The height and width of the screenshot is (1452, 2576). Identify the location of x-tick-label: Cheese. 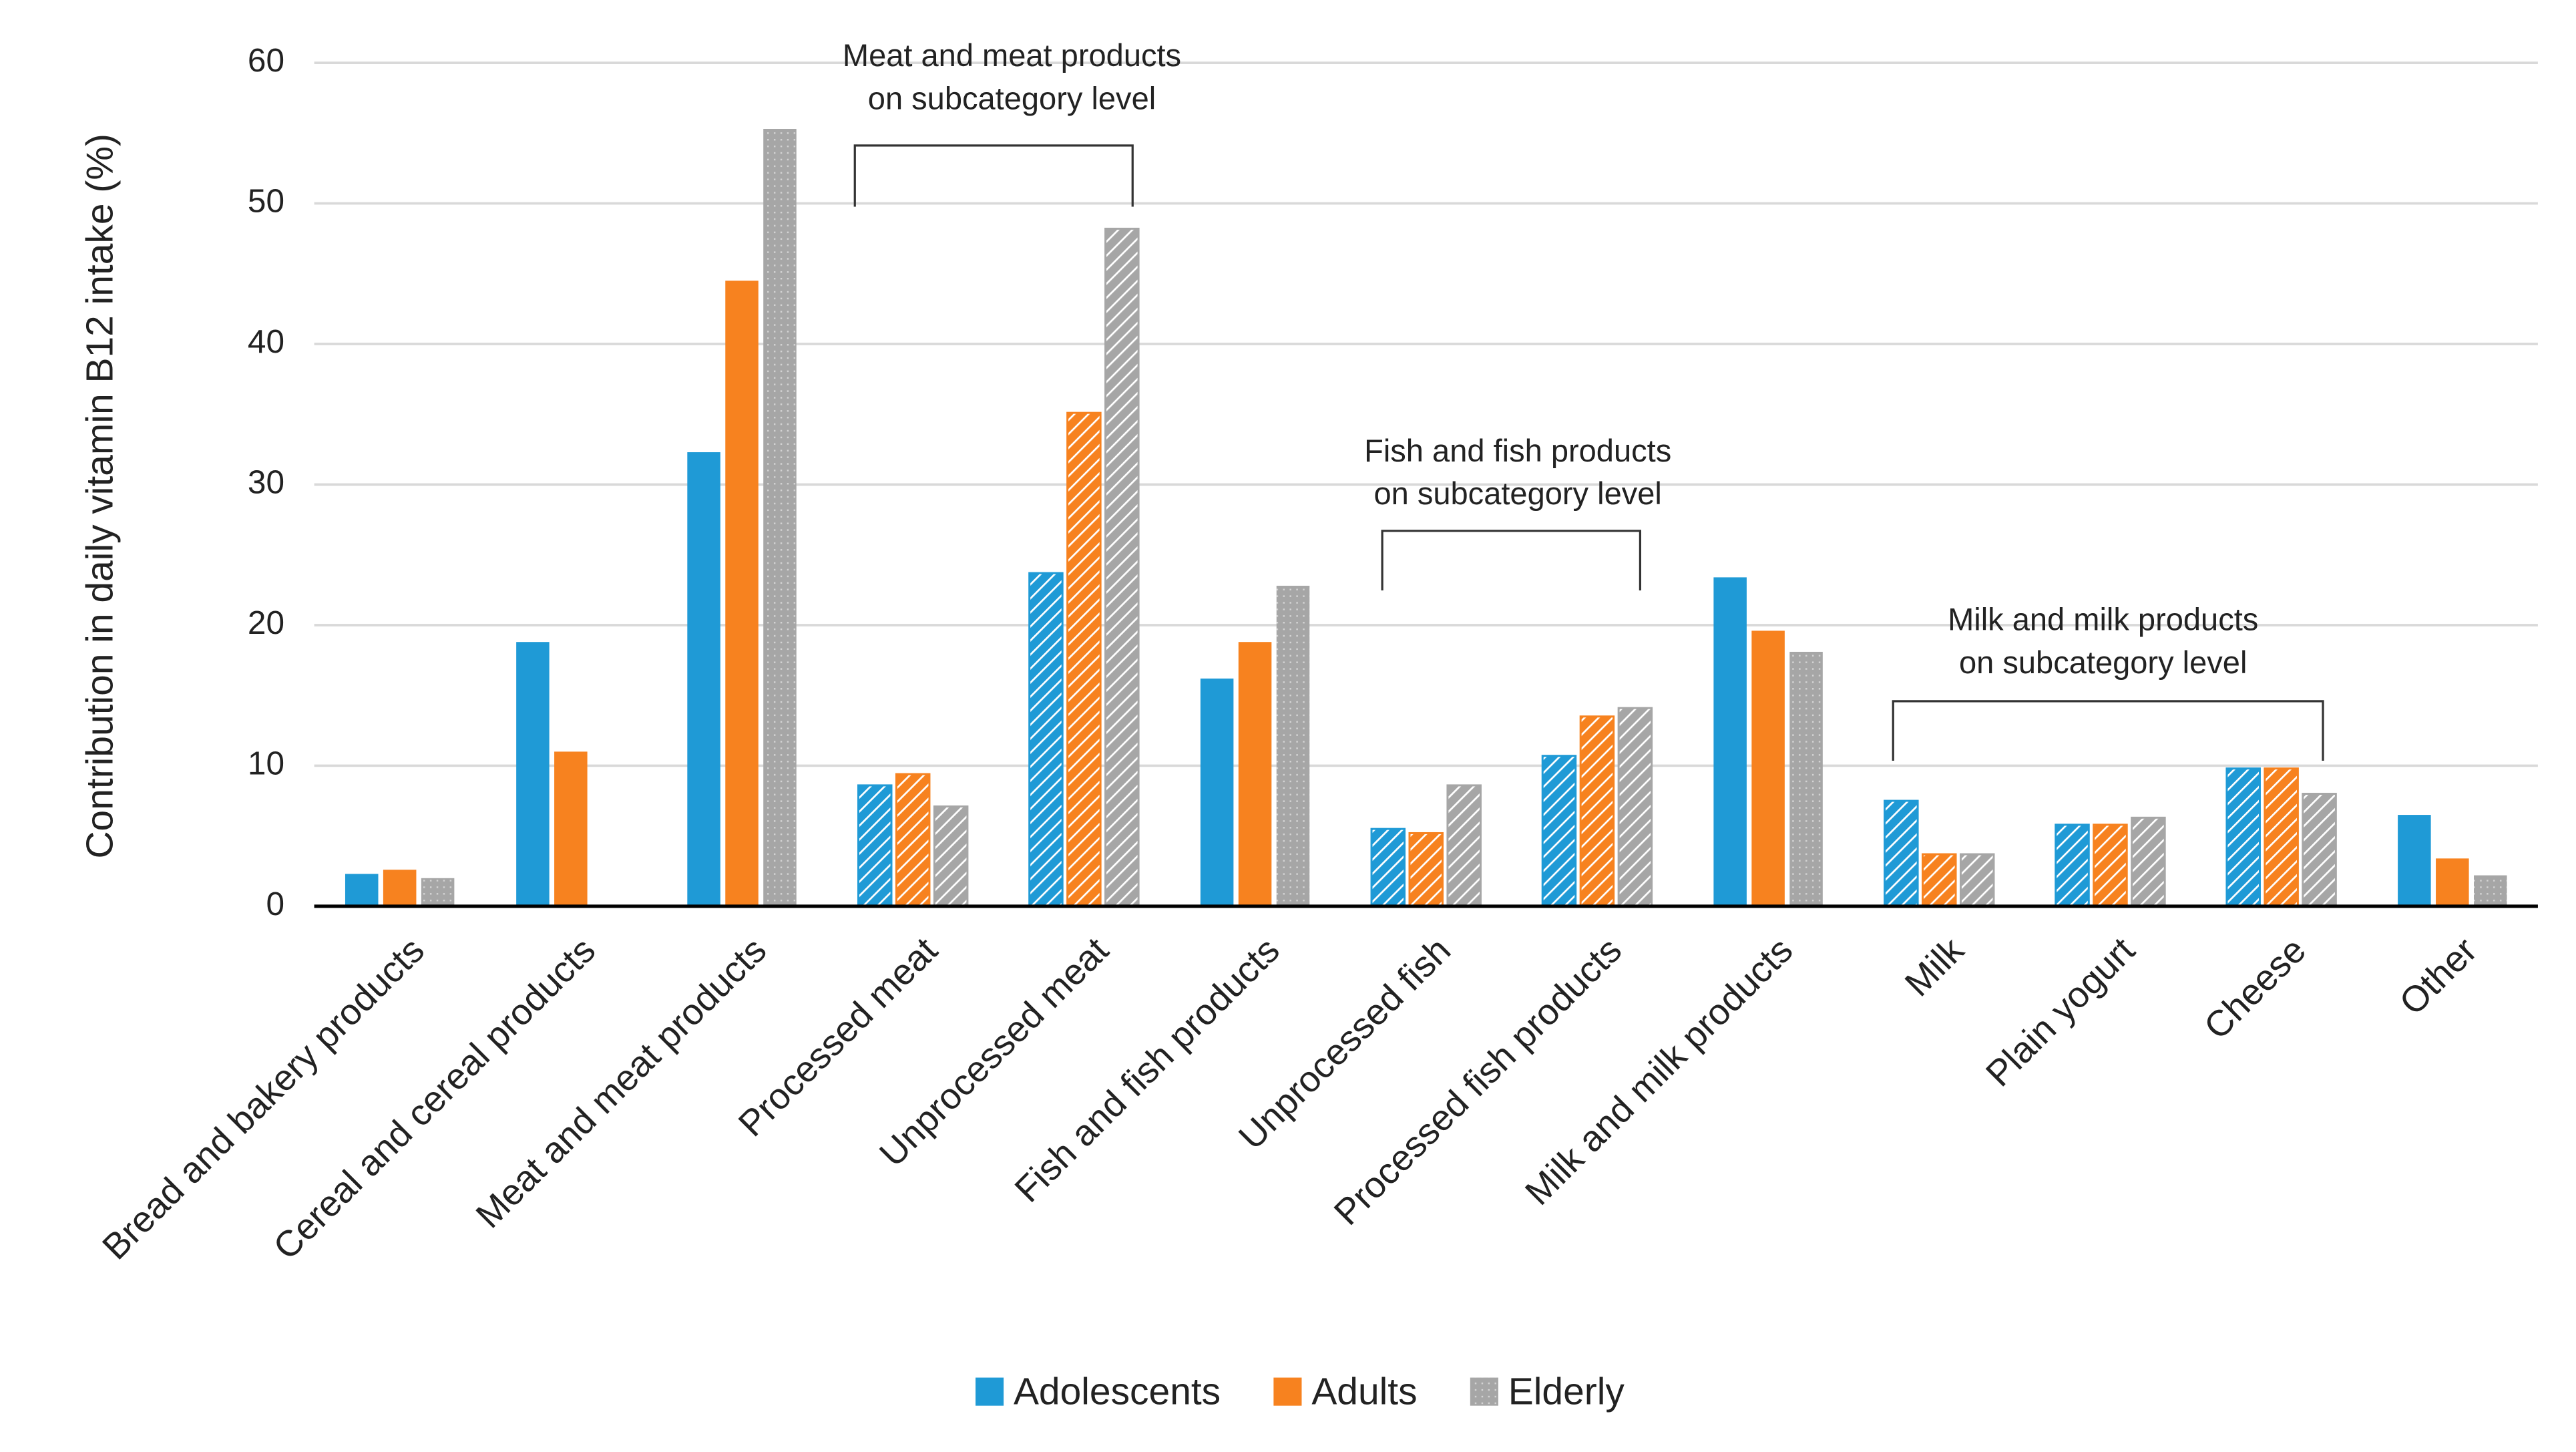
(2255, 988).